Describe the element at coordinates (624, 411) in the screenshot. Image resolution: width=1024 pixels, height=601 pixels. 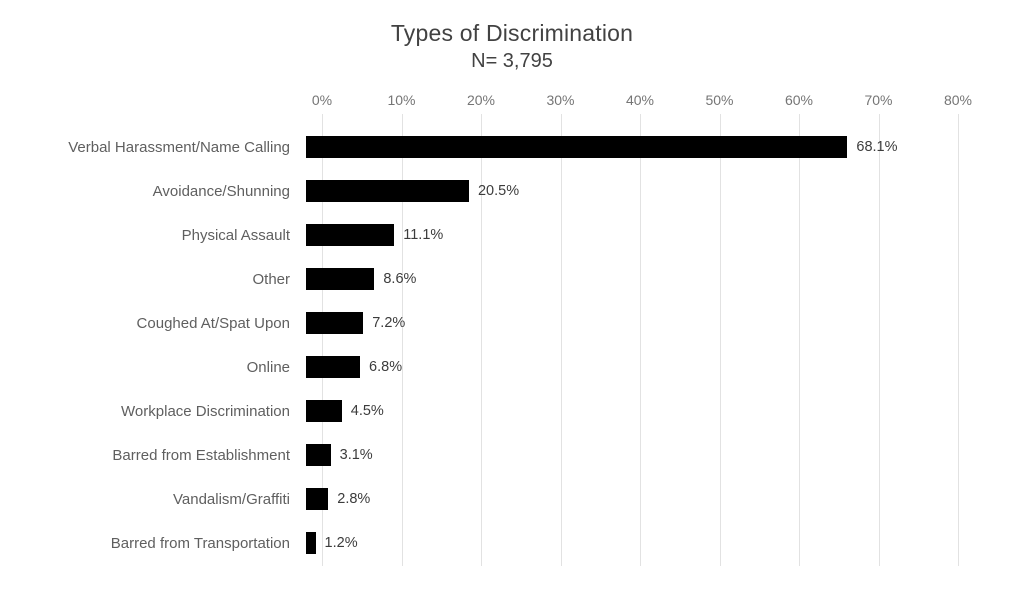
I see `bar-track: 4.5%` at that location.